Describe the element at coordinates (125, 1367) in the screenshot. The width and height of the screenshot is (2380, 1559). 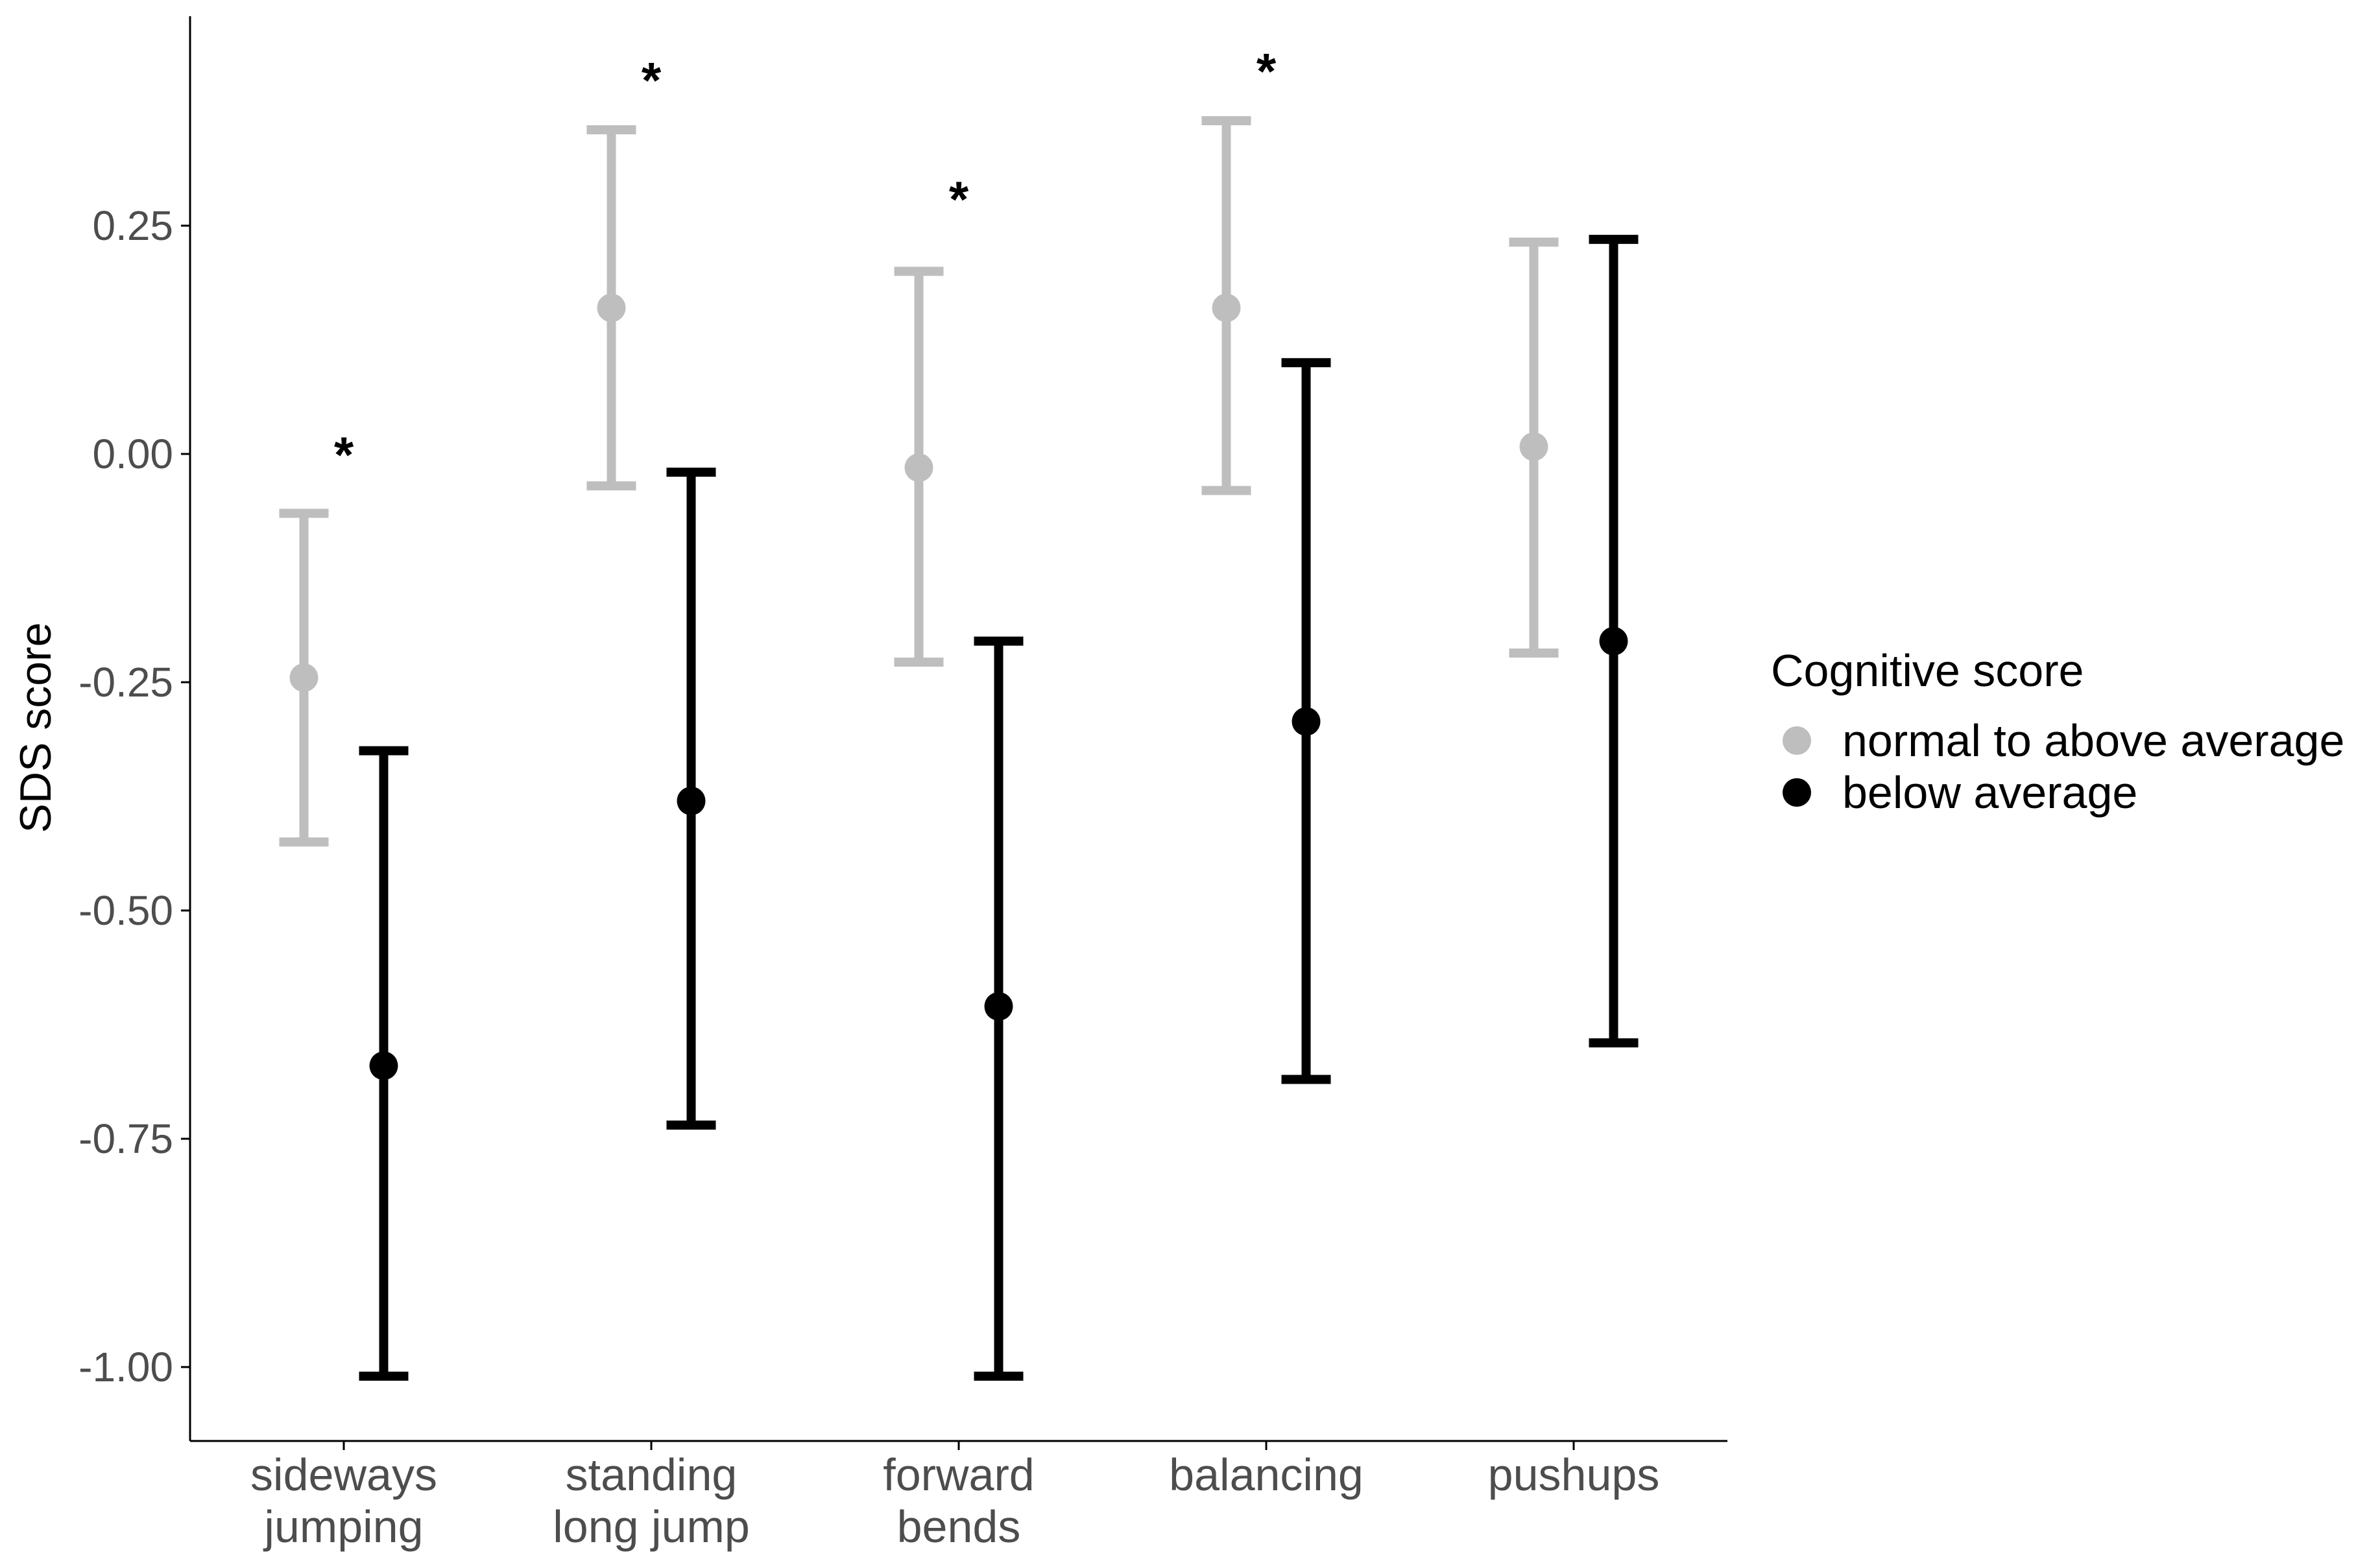
I see `y-tick-label: -1.00` at that location.